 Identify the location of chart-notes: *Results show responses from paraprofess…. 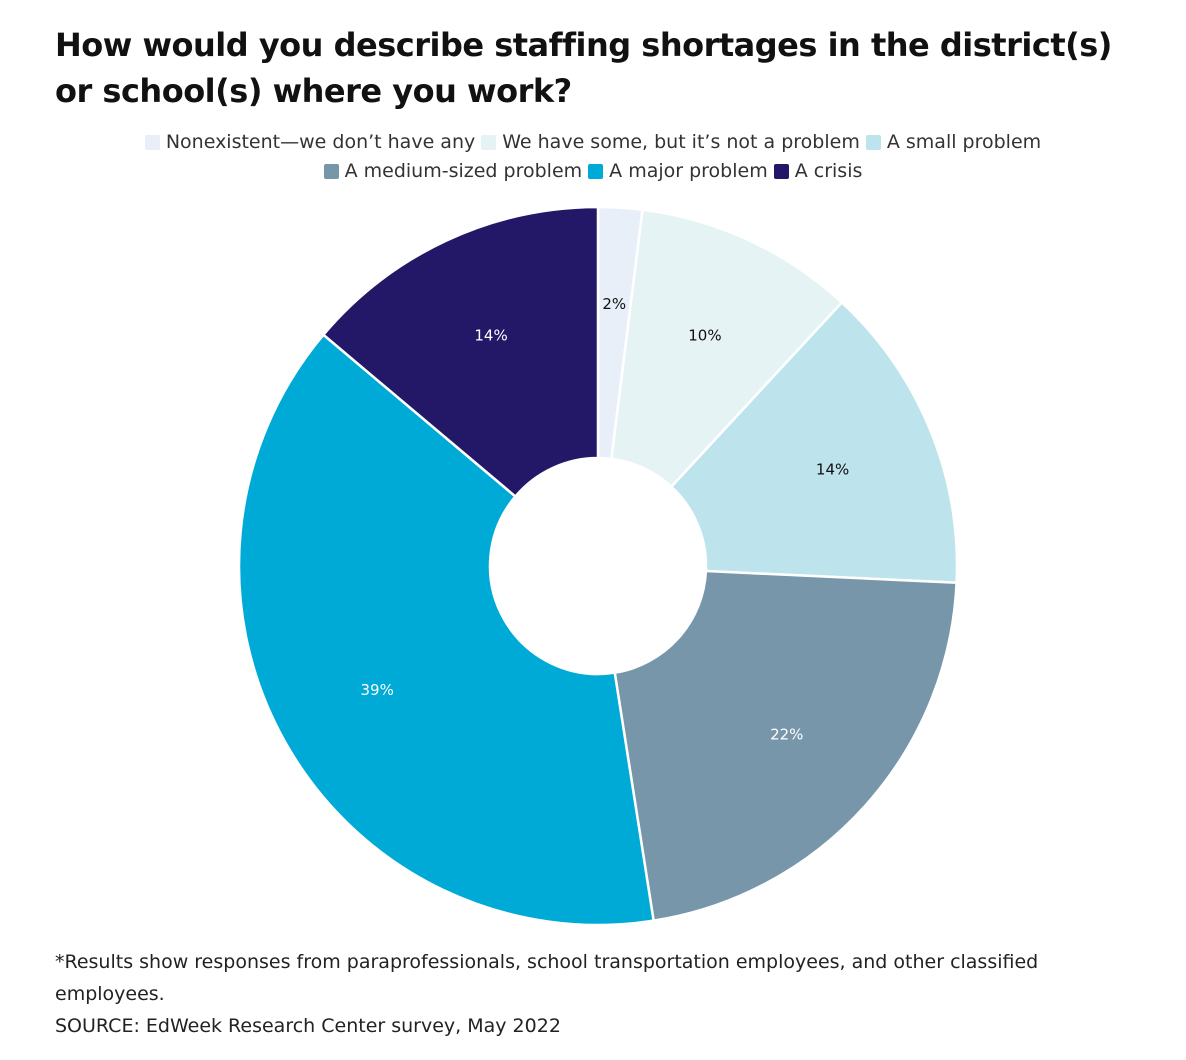
(595, 994).